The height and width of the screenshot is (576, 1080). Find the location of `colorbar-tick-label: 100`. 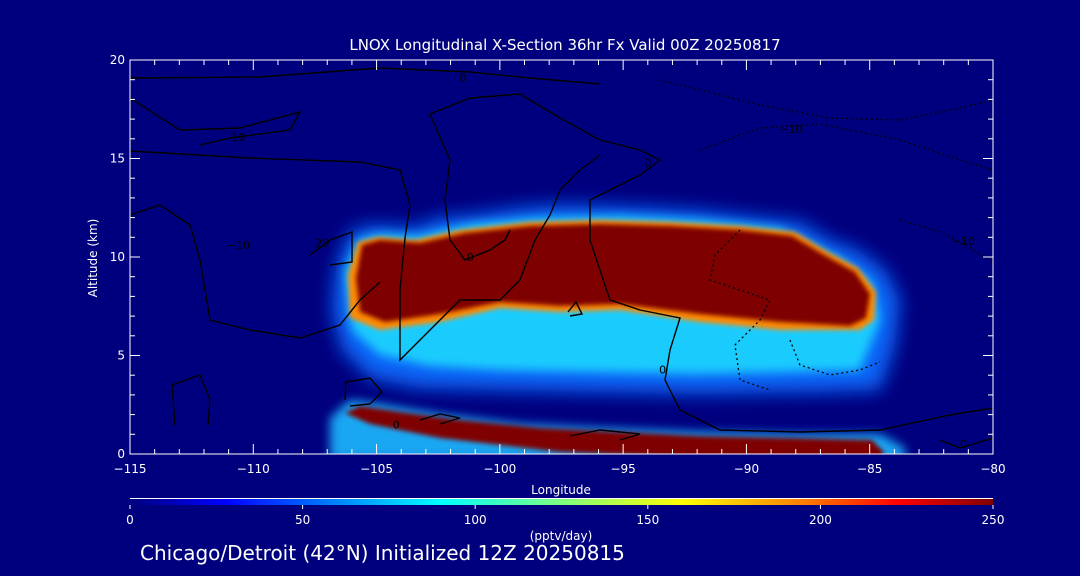

colorbar-tick-label: 100 is located at coordinates (475, 520).